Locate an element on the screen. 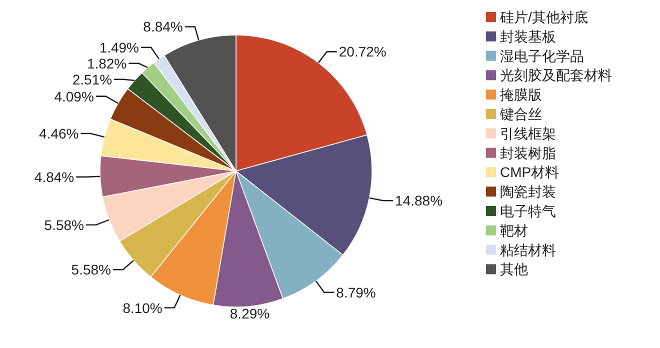  legend-label: 电子特气 is located at coordinates (528, 211).